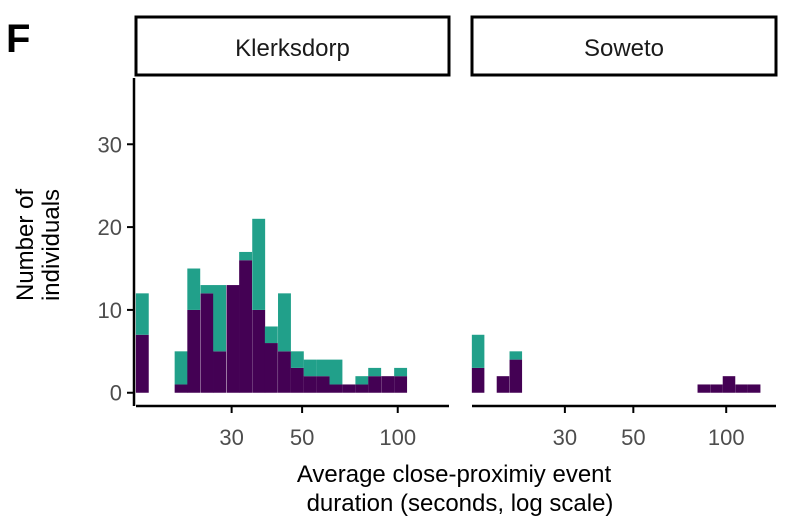 The width and height of the screenshot is (788, 521). I want to click on x-tick-label-klerksdorp-100: 100, so click(397, 437).